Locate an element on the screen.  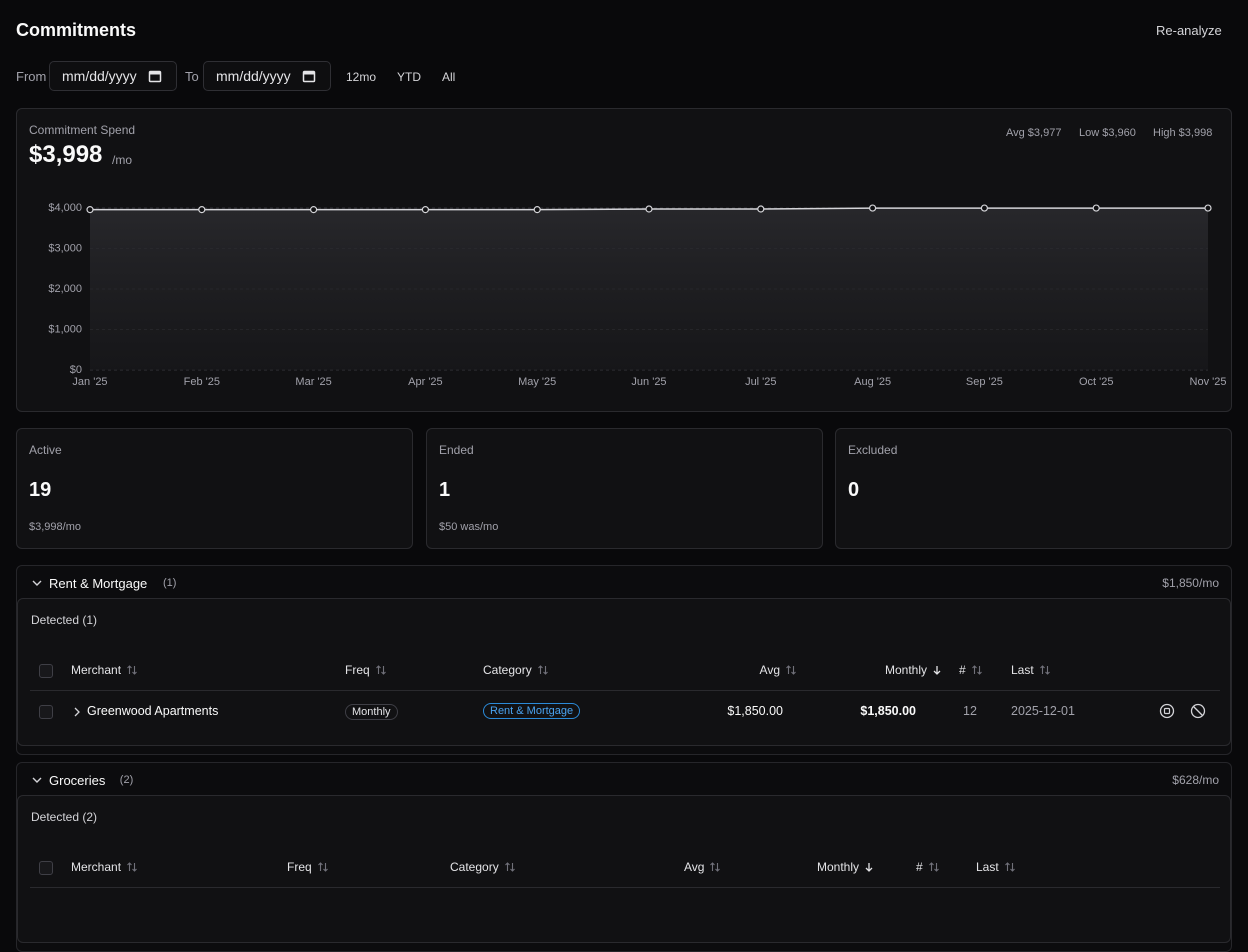
stat-avg: Avg $3,977 is located at coordinates (1034, 133).